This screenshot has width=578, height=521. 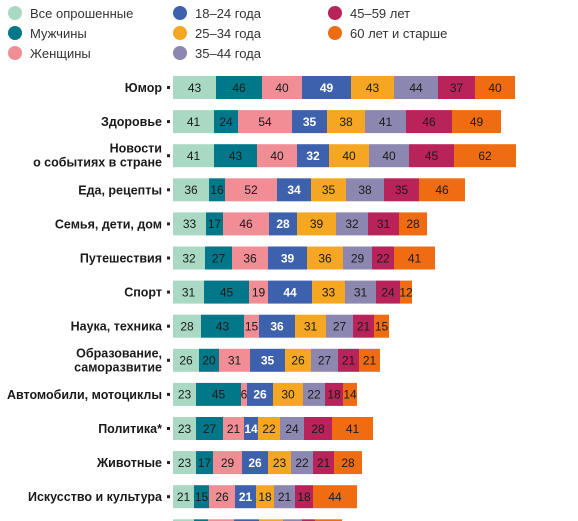 I want to click on legend-item: Мужчины, so click(x=47, y=33).